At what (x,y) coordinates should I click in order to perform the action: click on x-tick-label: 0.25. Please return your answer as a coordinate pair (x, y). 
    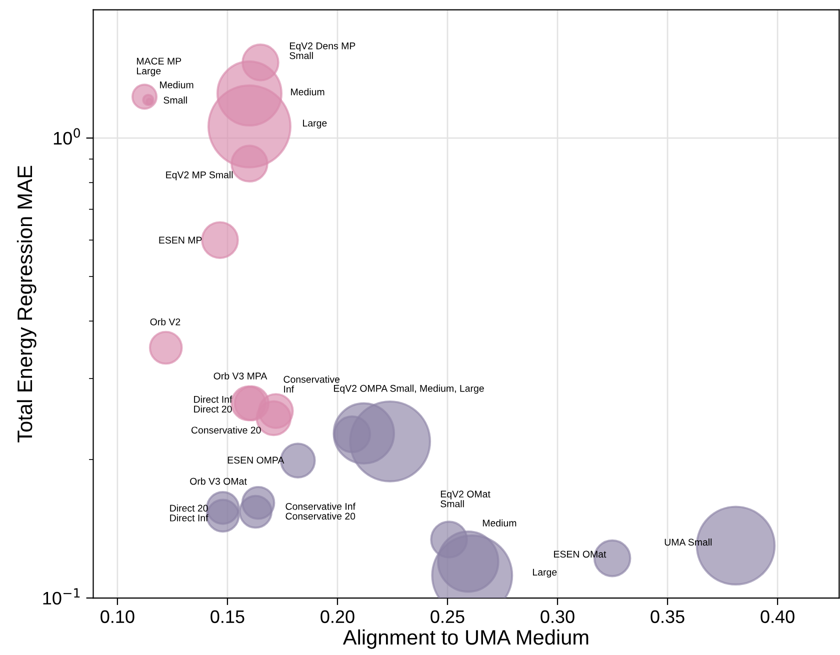
    Looking at the image, I should click on (447, 617).